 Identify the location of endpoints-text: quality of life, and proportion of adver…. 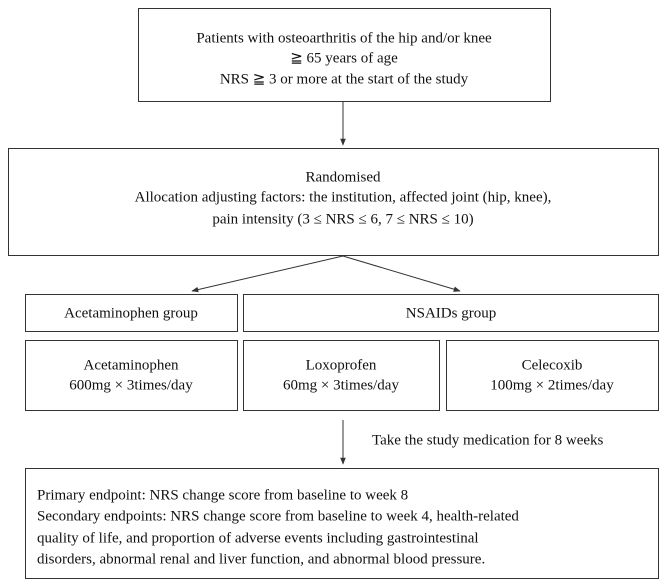
(258, 538).